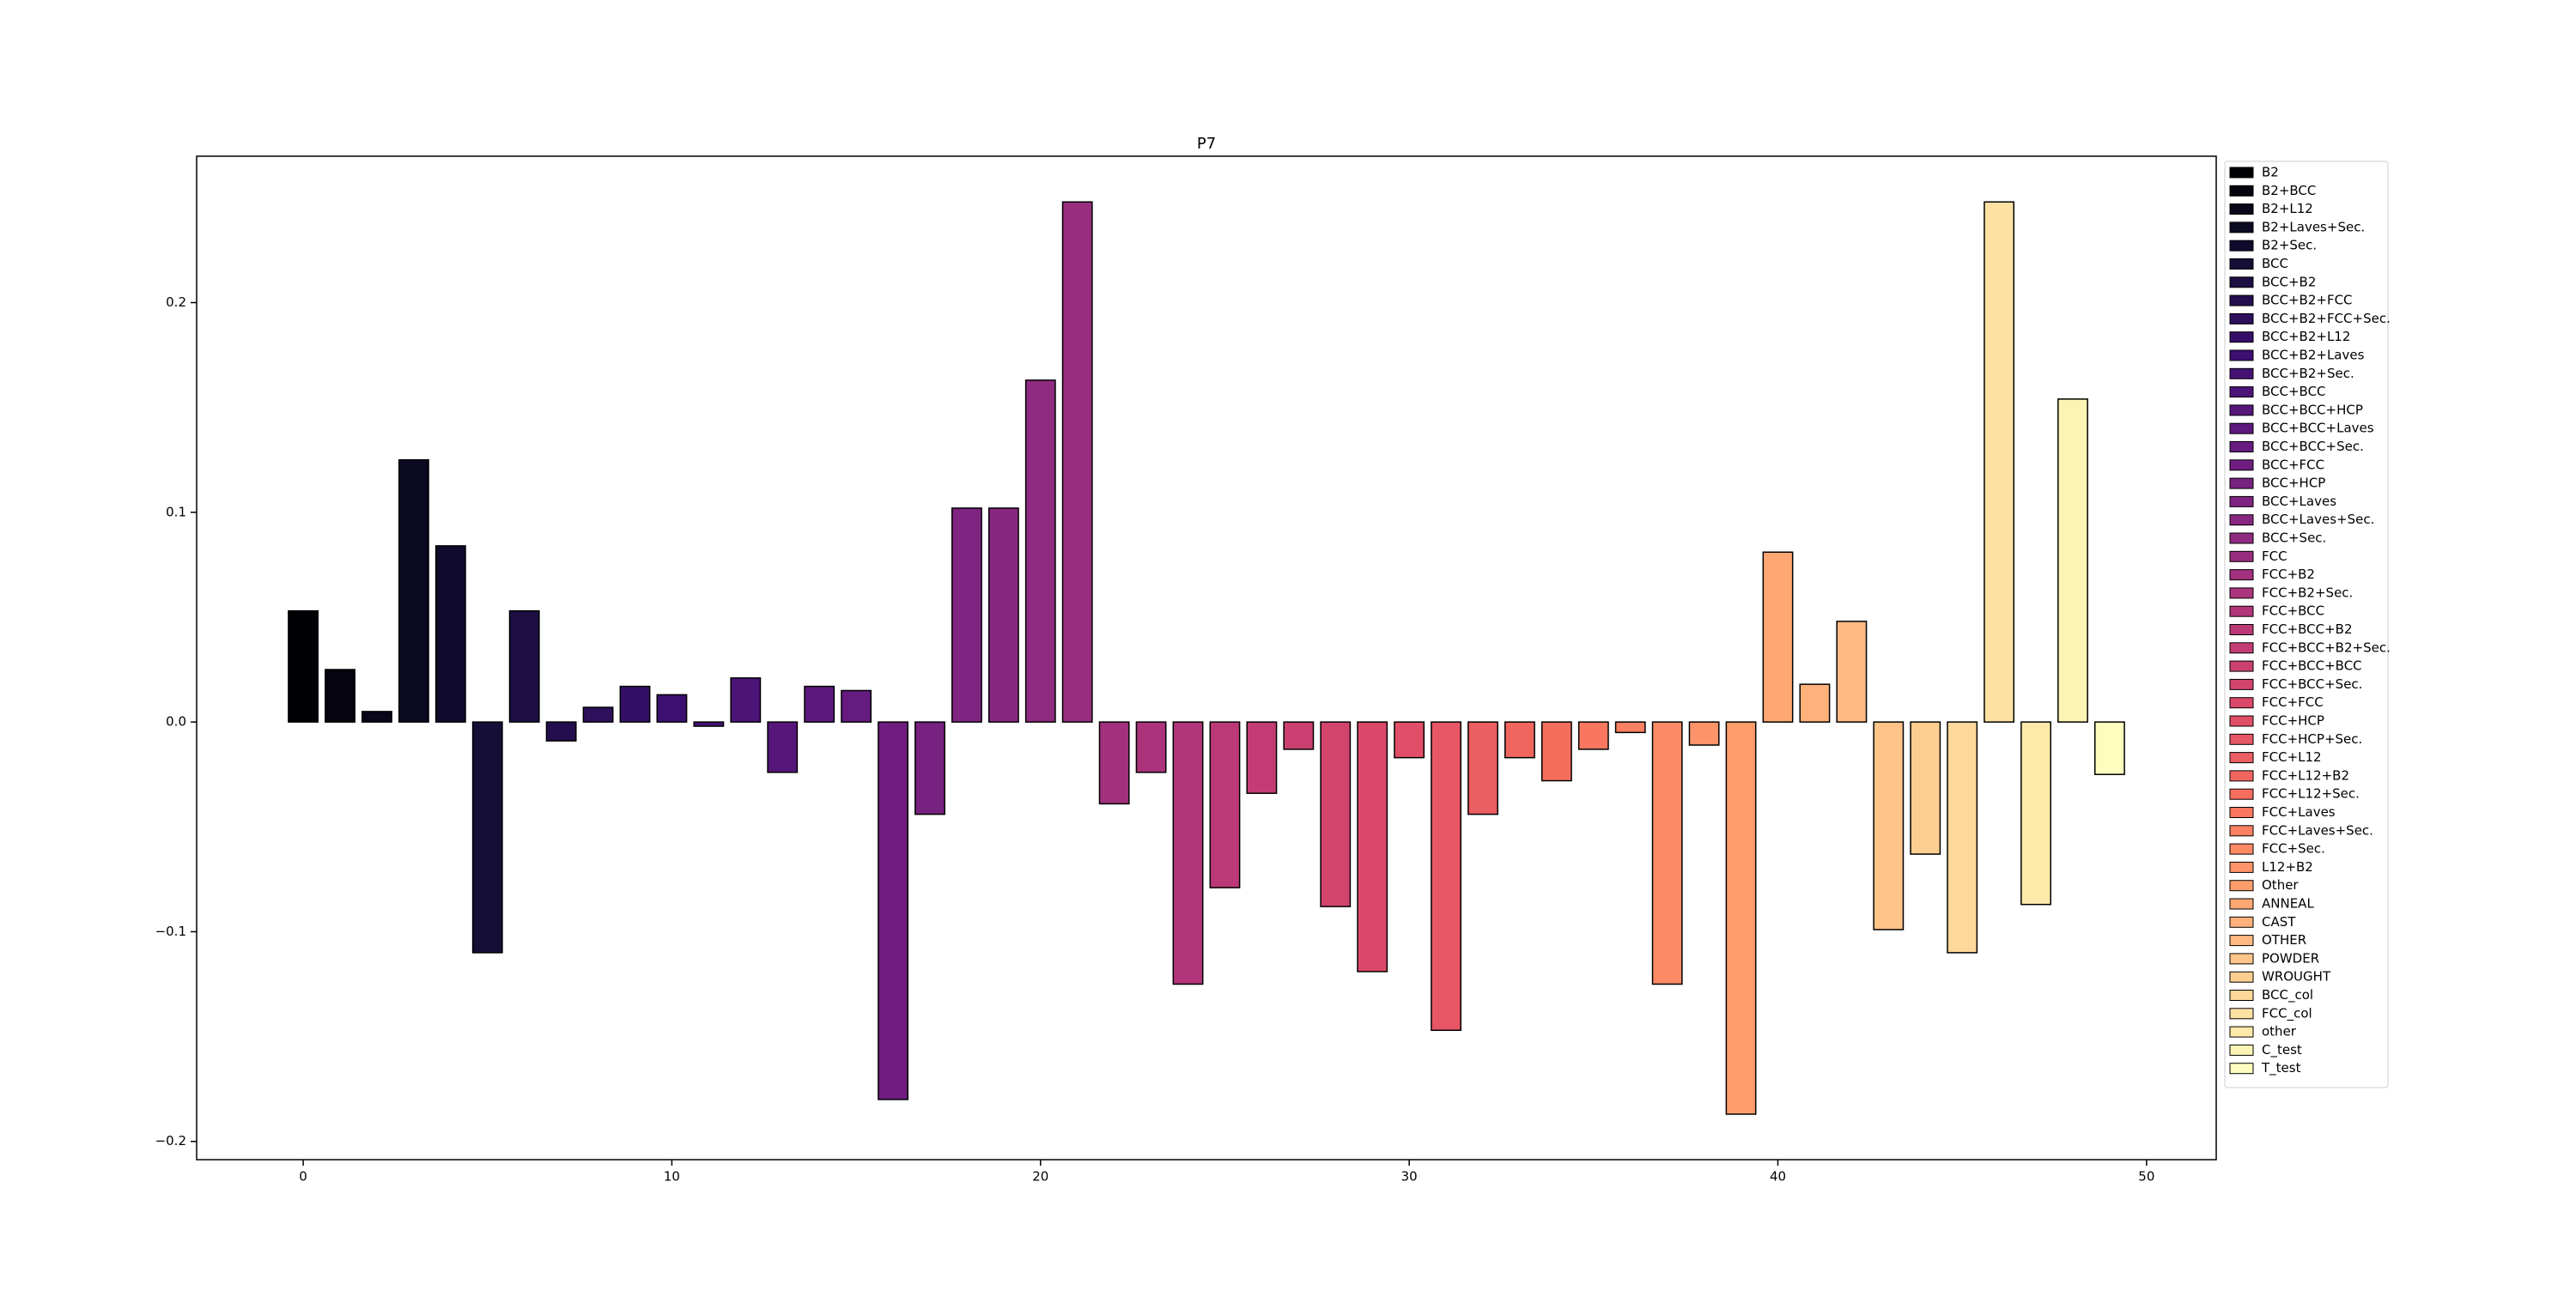 The height and width of the screenshot is (1291, 2576). Describe the element at coordinates (176, 722) in the screenshot. I see `y-tick-label: 0.0` at that location.